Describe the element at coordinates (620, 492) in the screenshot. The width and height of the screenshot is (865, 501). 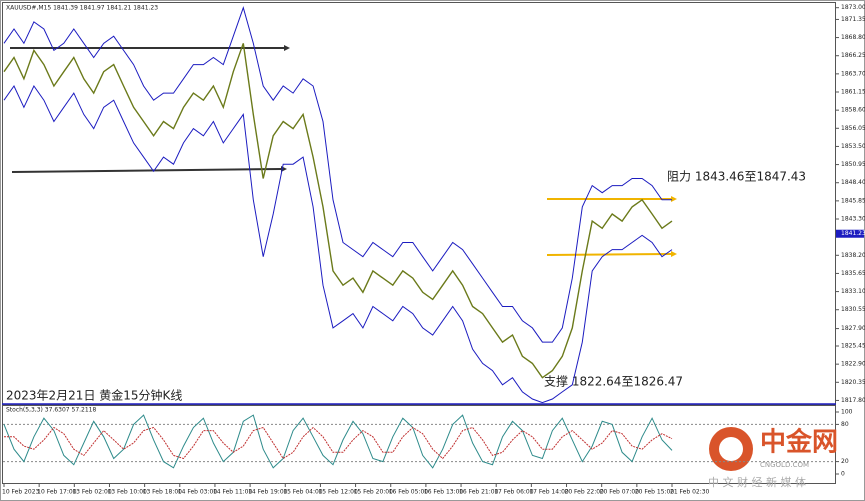
I see `x-tick-label: 20 Feb 07:00` at that location.